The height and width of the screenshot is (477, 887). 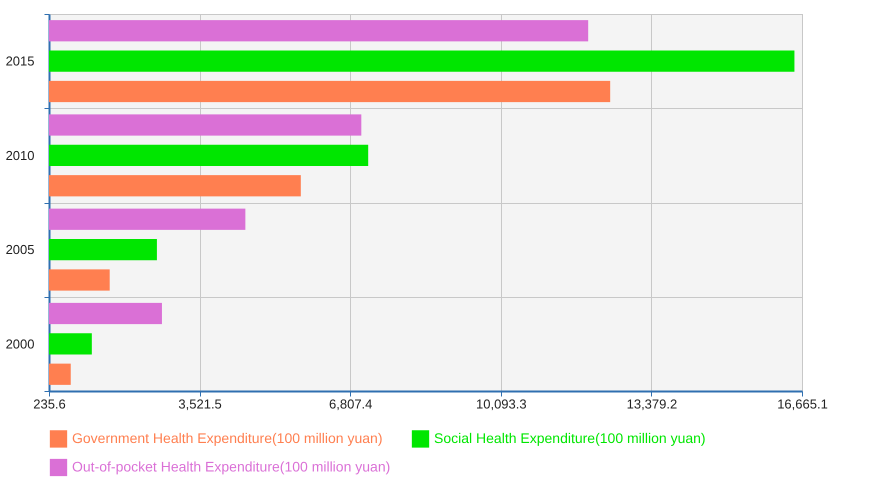 What do you see at coordinates (652, 404) in the screenshot?
I see `x-tick-label: 13,379.2` at bounding box center [652, 404].